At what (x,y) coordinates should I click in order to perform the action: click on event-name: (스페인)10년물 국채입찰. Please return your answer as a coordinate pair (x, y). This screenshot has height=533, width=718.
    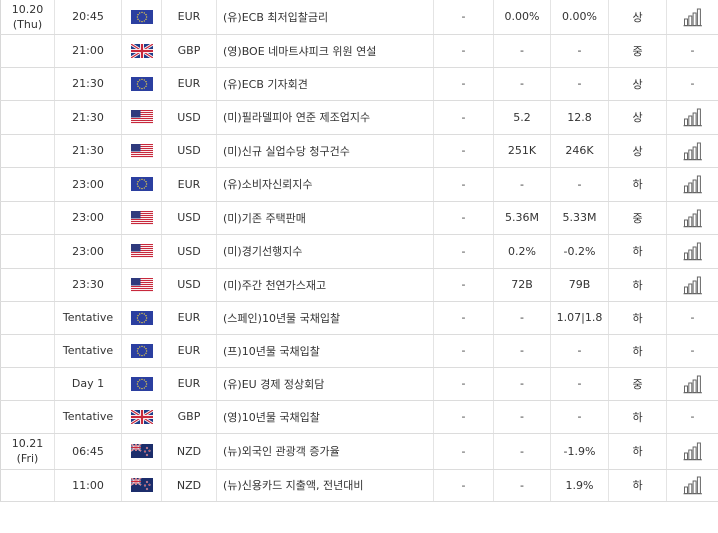
    Looking at the image, I should click on (325, 318).